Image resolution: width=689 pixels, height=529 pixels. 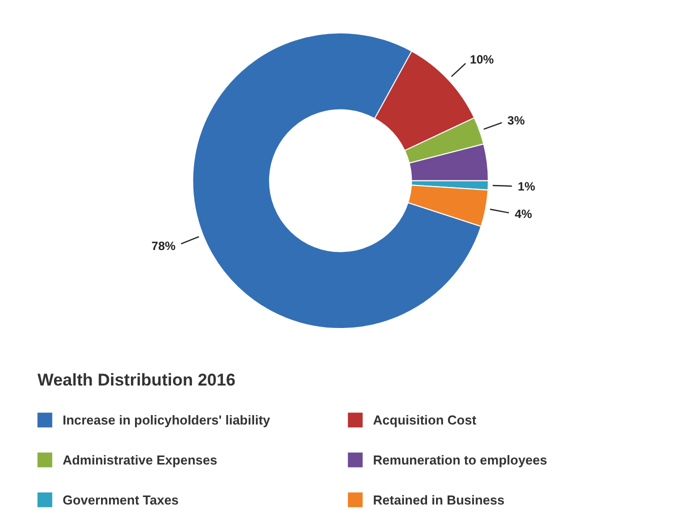 What do you see at coordinates (425, 420) in the screenshot?
I see `legend-label: Acquisition Cost` at bounding box center [425, 420].